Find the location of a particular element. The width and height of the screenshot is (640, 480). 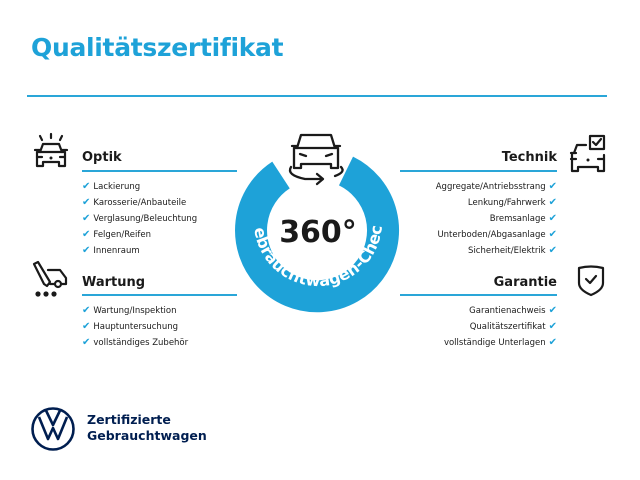

section-divider-technik is located at coordinates (478, 171).